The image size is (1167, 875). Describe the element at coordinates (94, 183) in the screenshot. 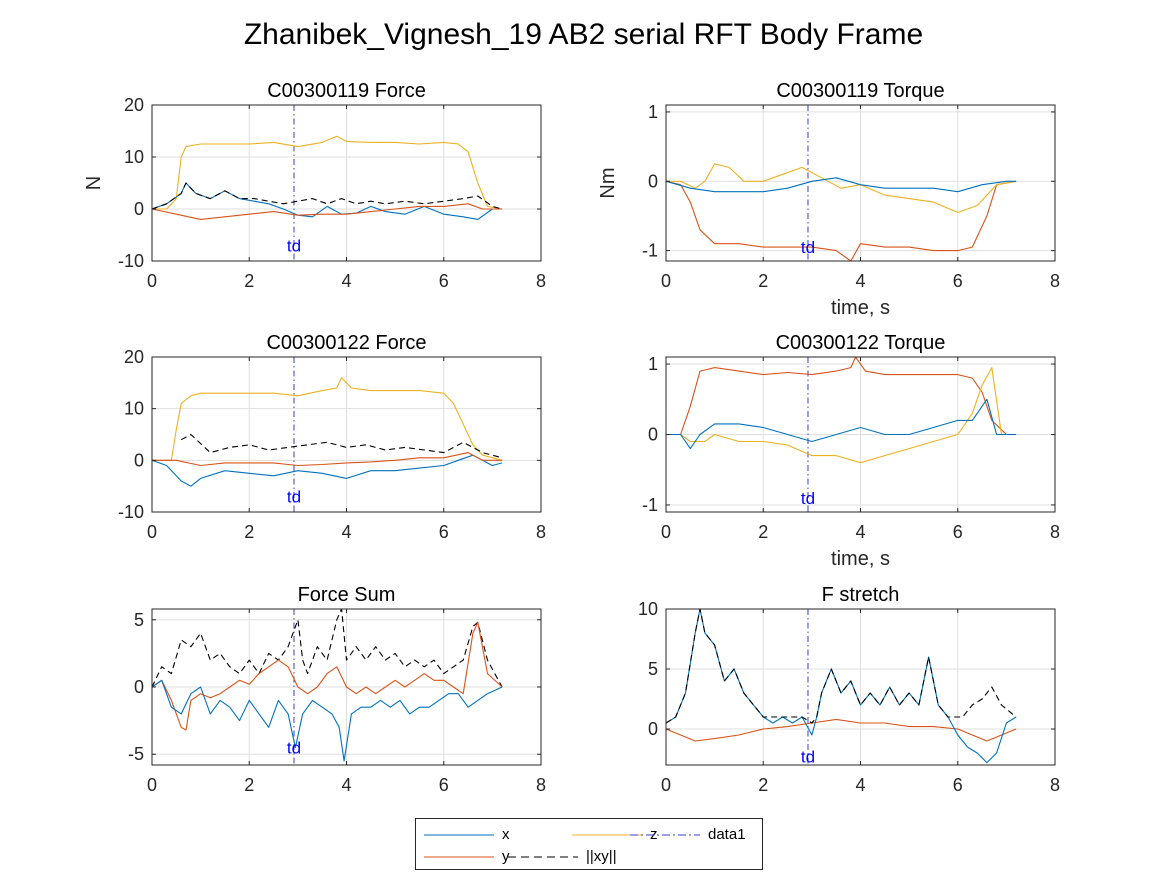

I see `y-axis-label: N` at that location.